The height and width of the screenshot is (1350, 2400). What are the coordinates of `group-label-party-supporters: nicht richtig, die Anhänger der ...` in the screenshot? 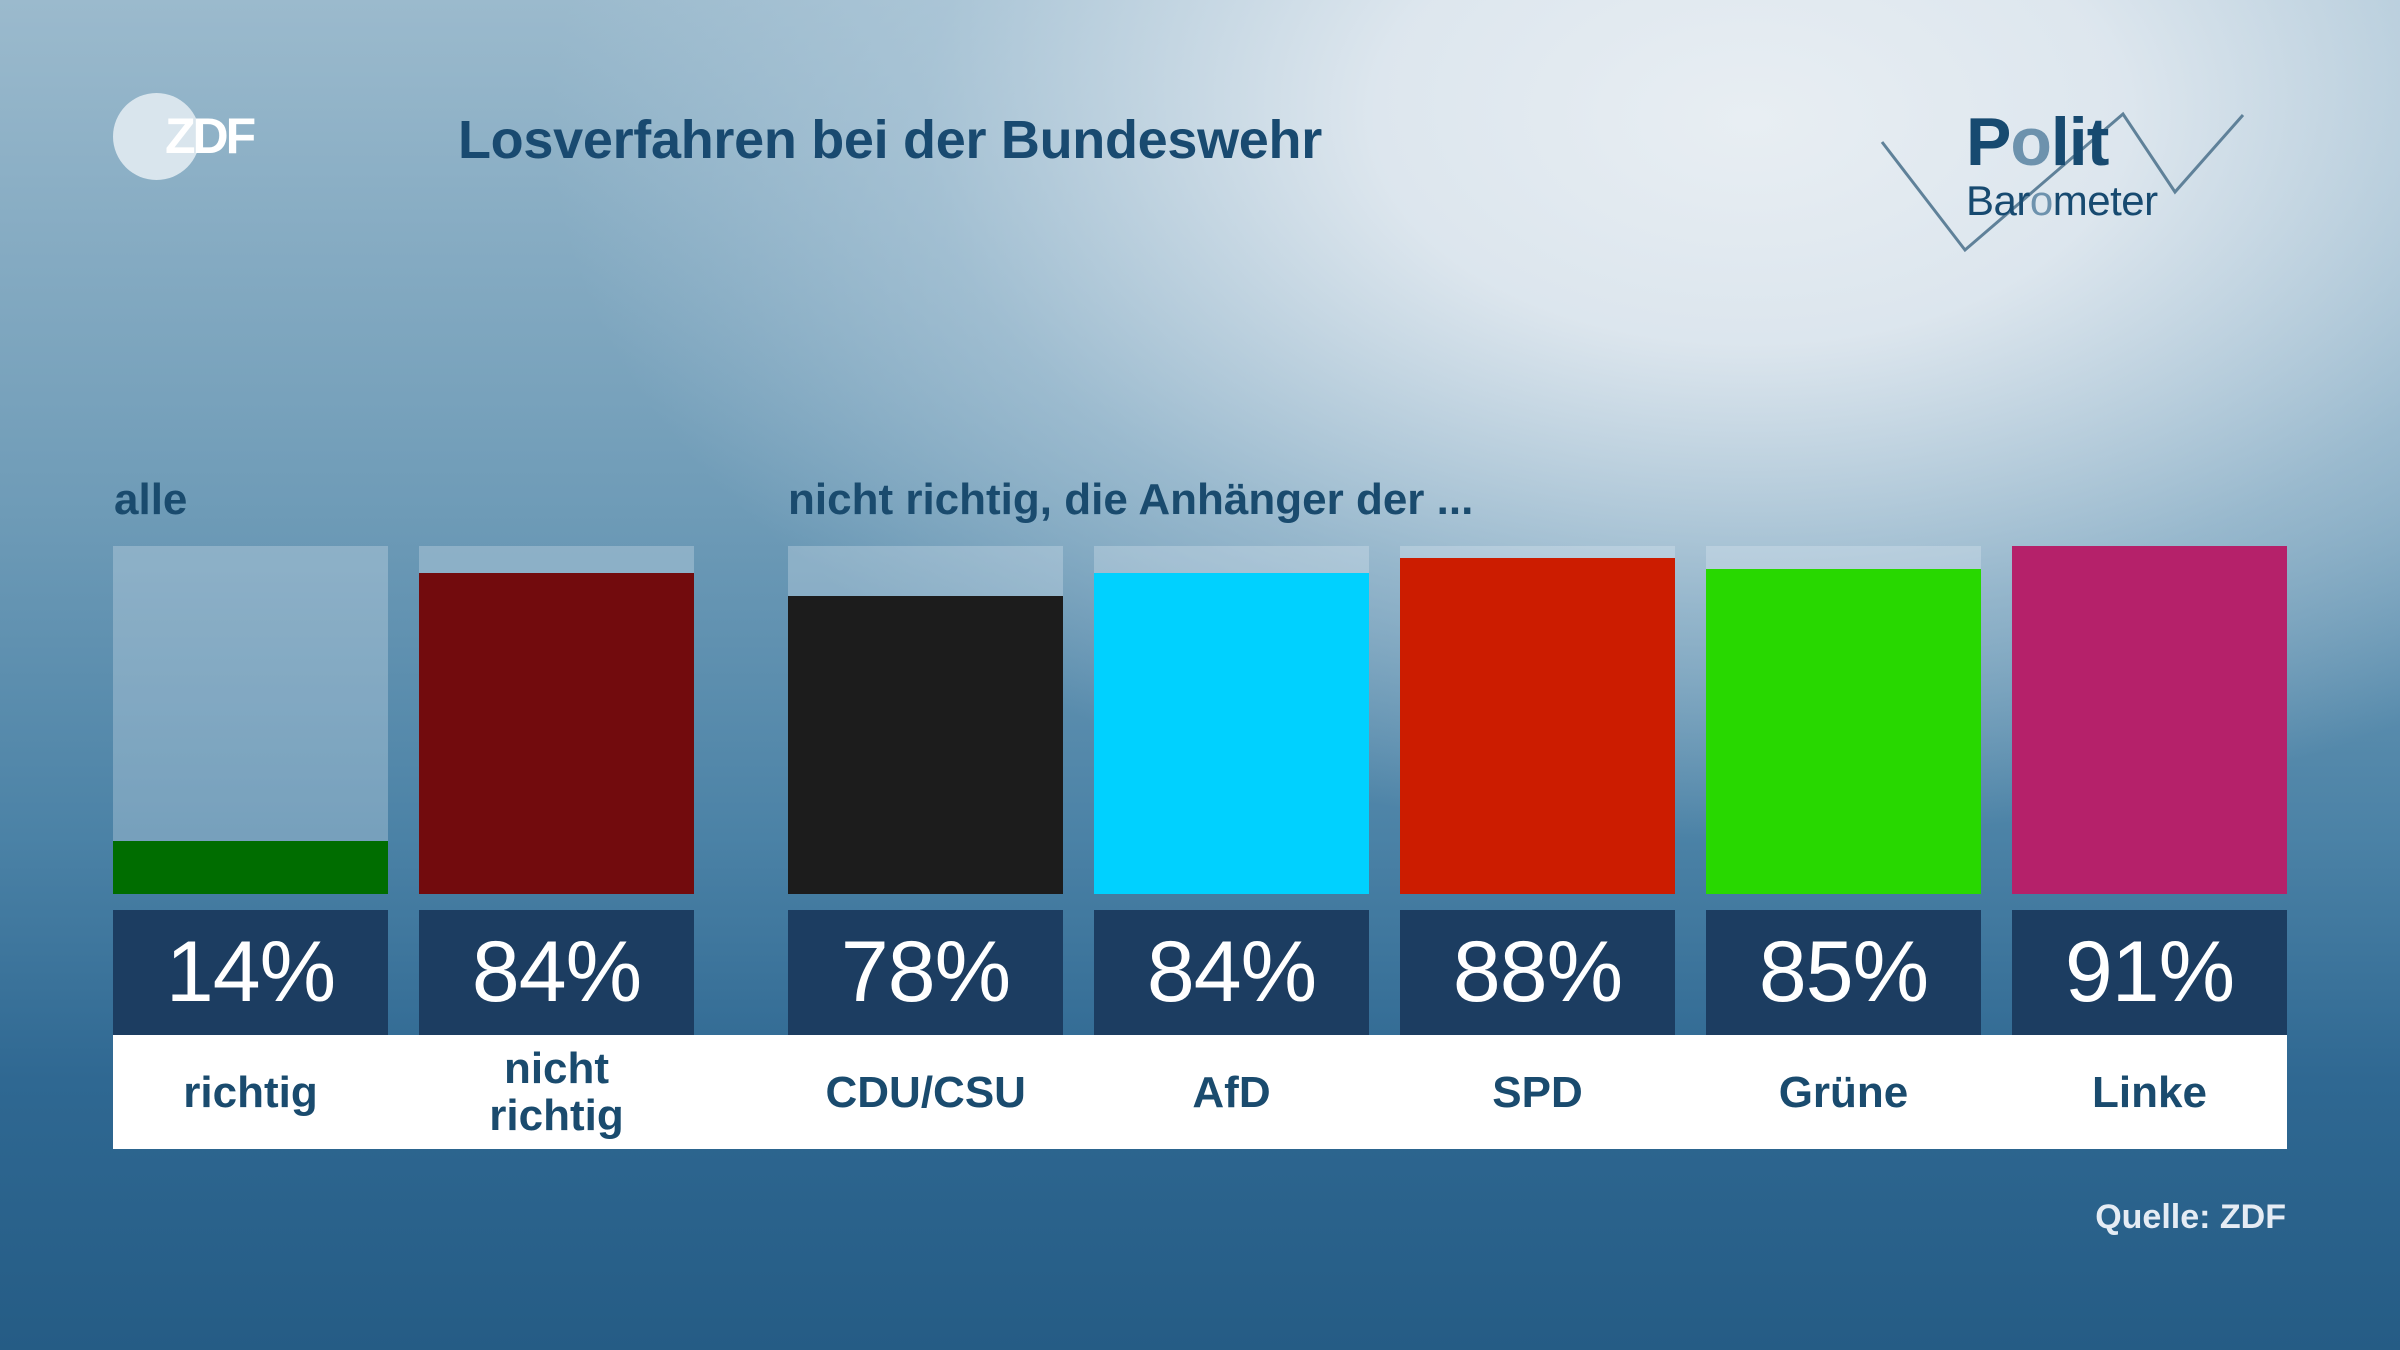 It's located at (1131, 499).